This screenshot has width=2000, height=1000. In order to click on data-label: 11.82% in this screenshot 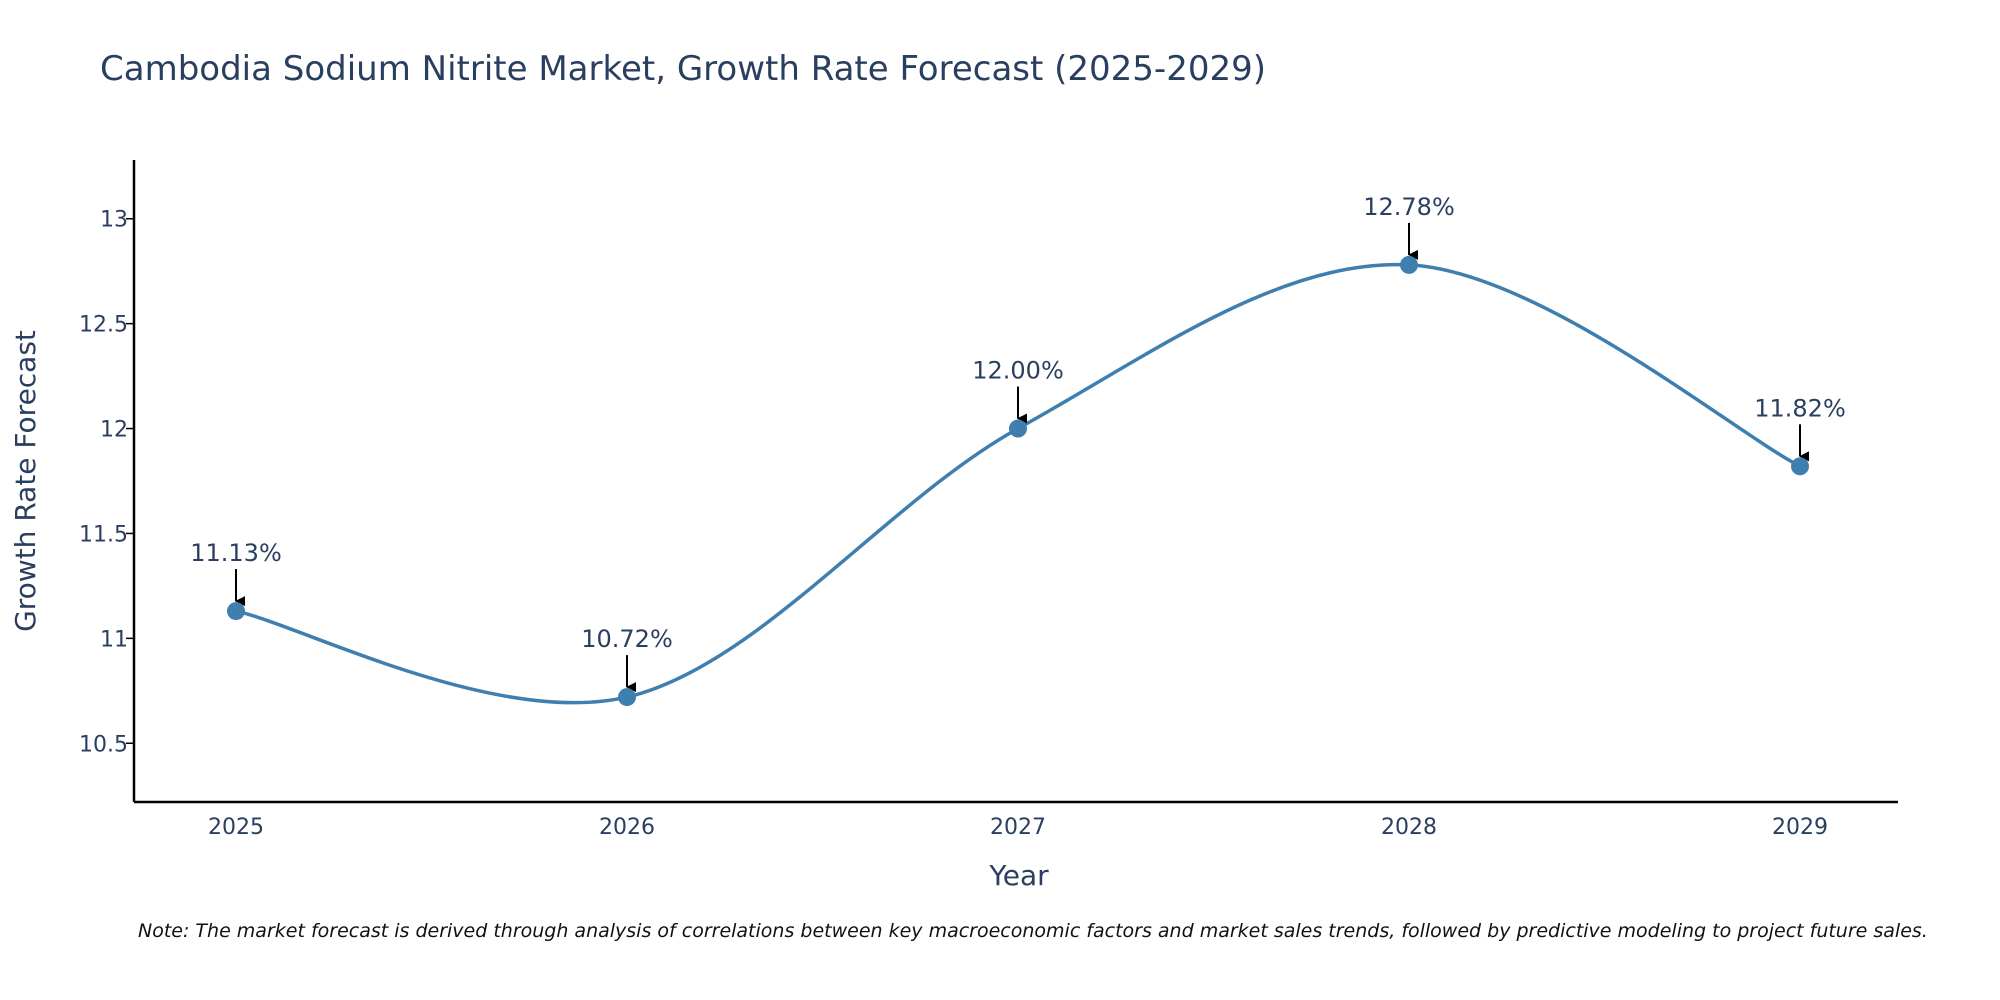, I will do `click(1800, 408)`.